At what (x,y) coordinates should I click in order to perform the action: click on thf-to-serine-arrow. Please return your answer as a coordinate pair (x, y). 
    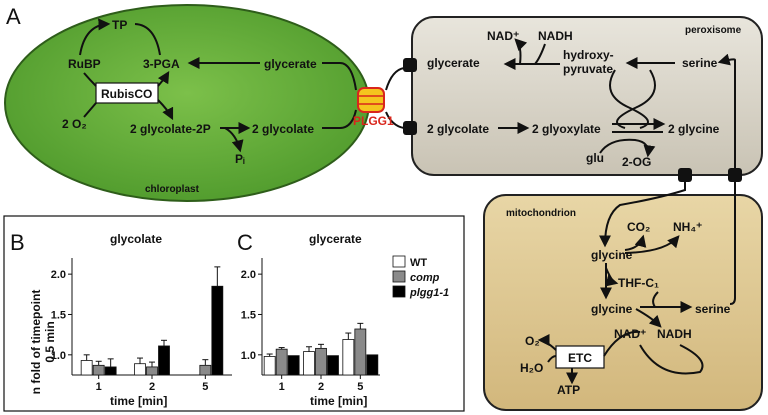
    Looking at the image, I should click on (655, 299).